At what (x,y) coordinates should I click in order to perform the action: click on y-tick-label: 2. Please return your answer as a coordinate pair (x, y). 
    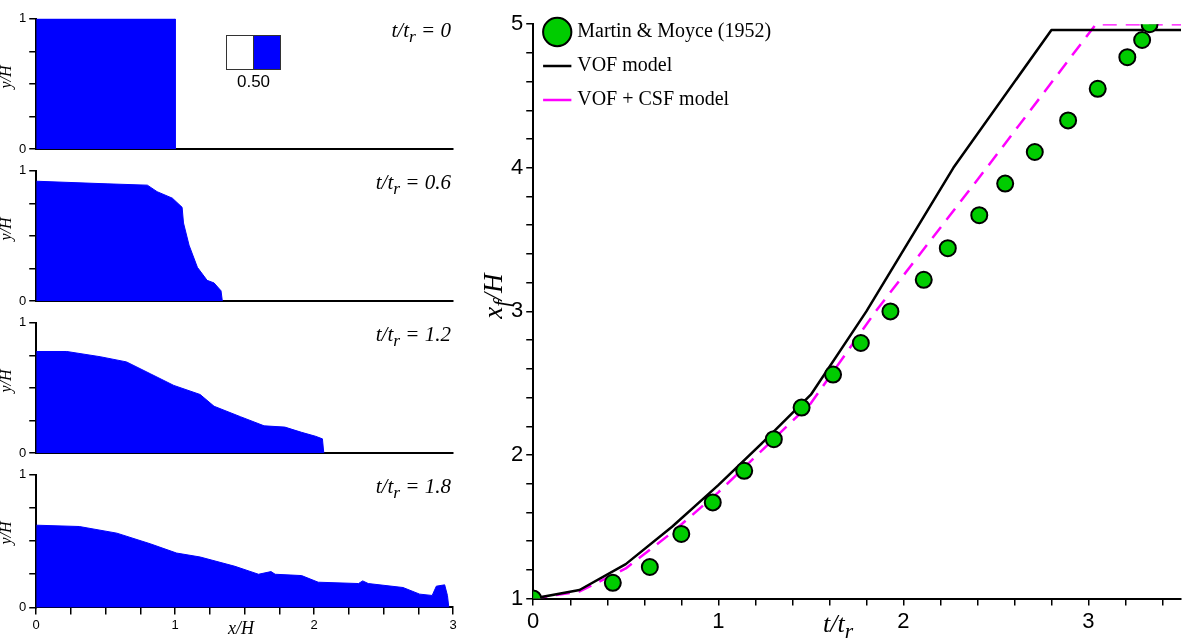
    Looking at the image, I should click on (517, 454).